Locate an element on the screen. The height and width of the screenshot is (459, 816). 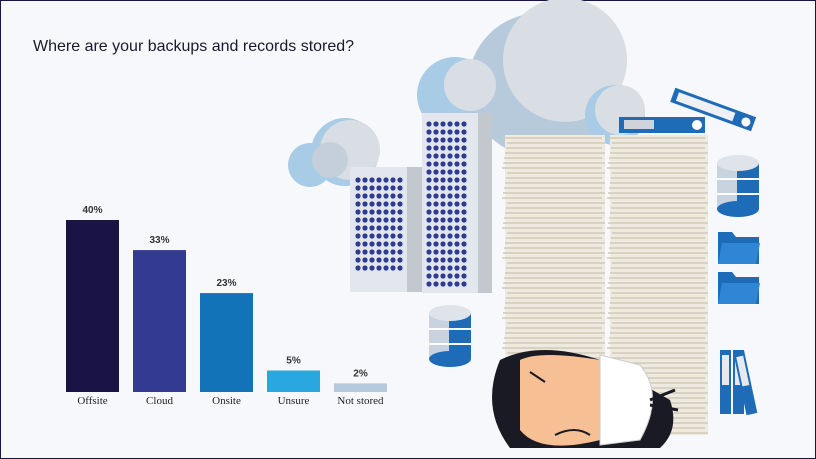
bar is located at coordinates (360, 387).